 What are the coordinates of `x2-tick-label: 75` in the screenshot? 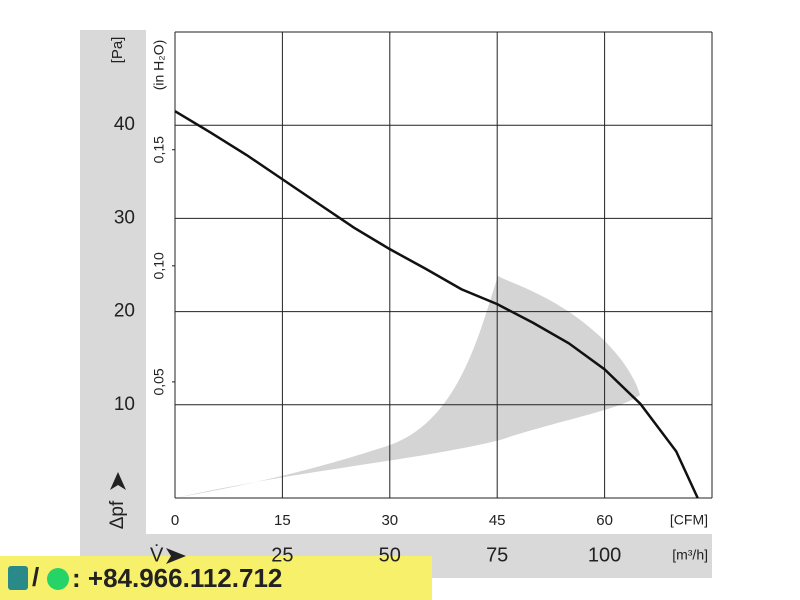 It's located at (497, 555).